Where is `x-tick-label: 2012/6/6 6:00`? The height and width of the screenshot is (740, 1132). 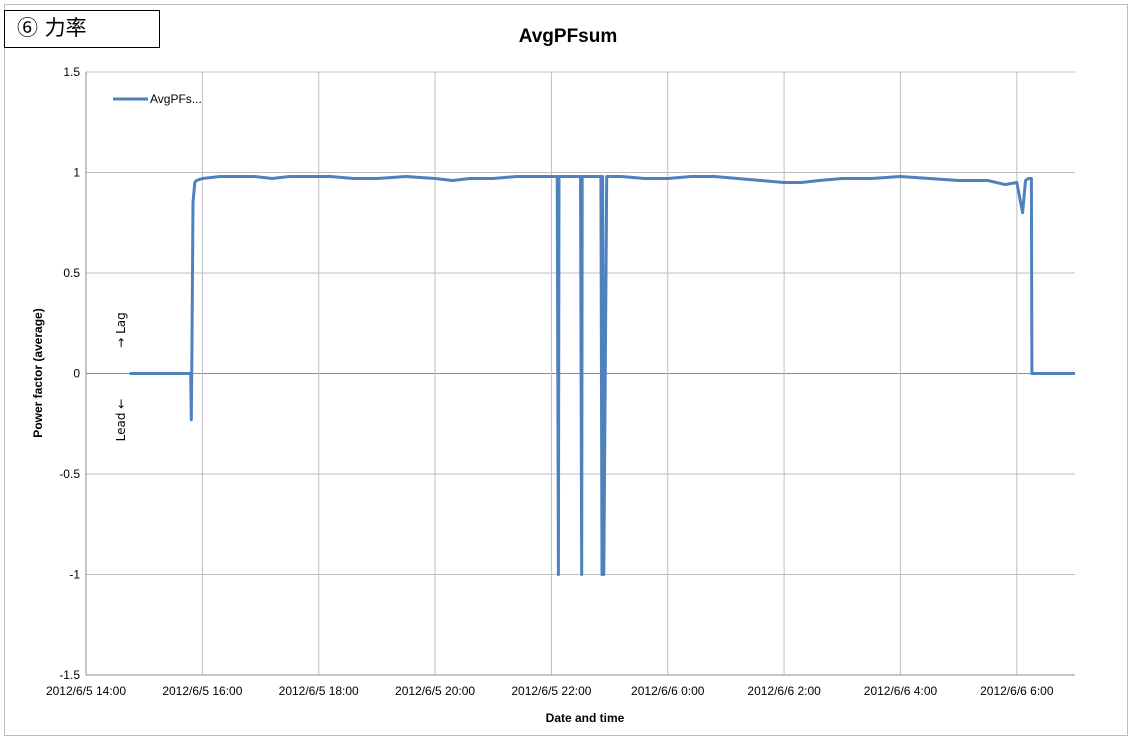
x-tick-label: 2012/6/6 6:00 is located at coordinates (1017, 691).